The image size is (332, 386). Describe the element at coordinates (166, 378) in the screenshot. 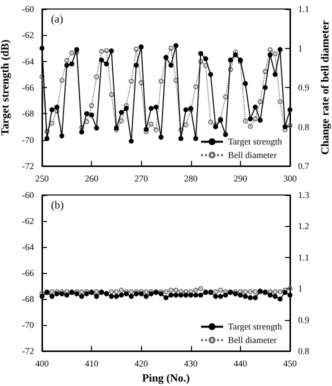

I see `x-axis-title: Ping (No.)` at that location.